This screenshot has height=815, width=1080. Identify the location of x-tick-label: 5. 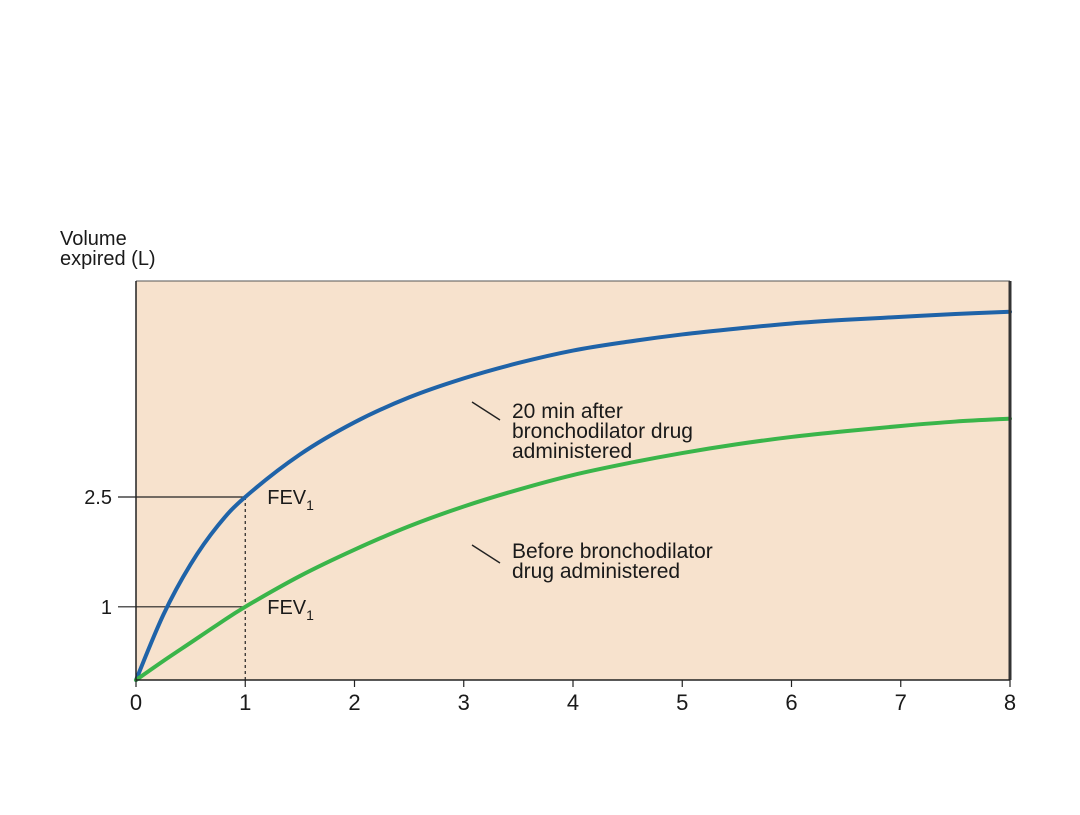
(682, 702).